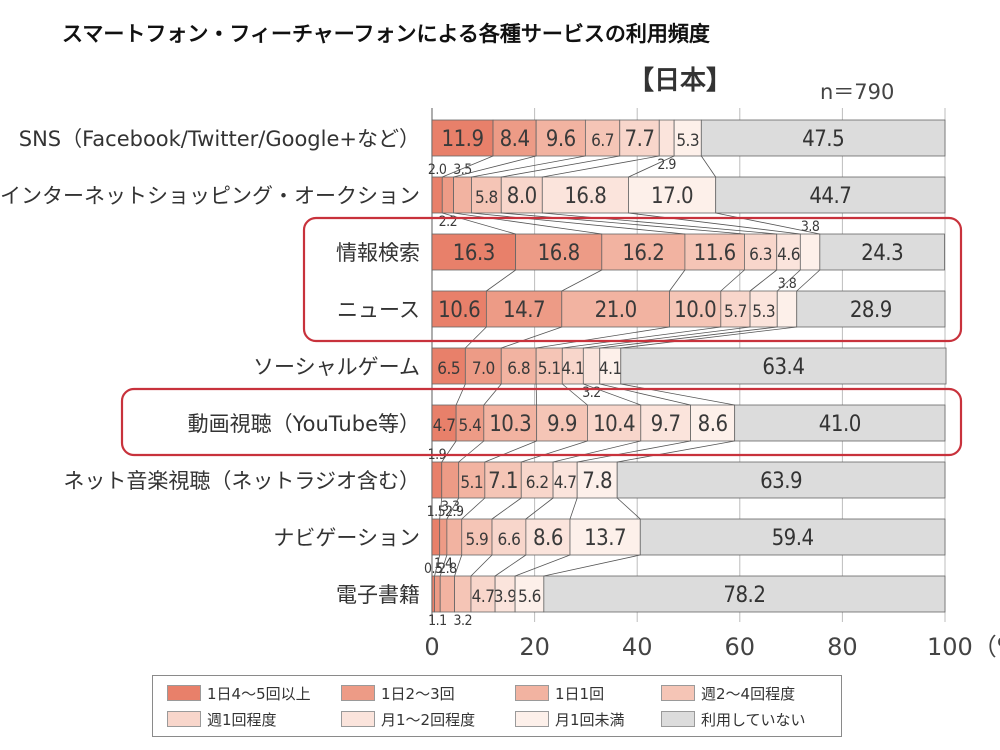  Describe the element at coordinates (963, 647) in the screenshot. I see `x-tick-label: 100（%）` at that location.